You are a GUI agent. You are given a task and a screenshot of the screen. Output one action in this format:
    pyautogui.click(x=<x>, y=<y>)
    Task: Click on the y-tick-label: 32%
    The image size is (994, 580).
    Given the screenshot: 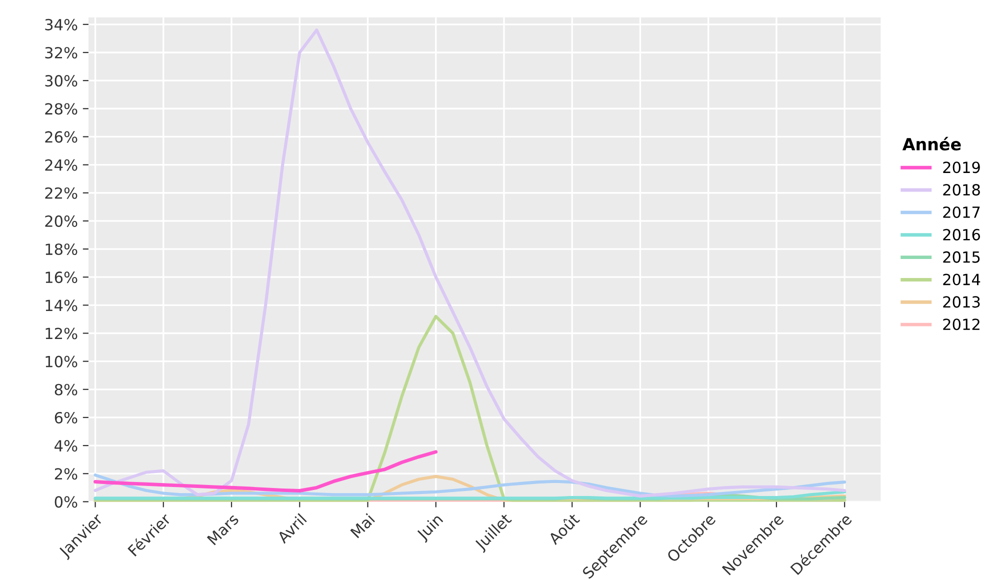 What is the action you would take?
    pyautogui.click(x=61, y=52)
    